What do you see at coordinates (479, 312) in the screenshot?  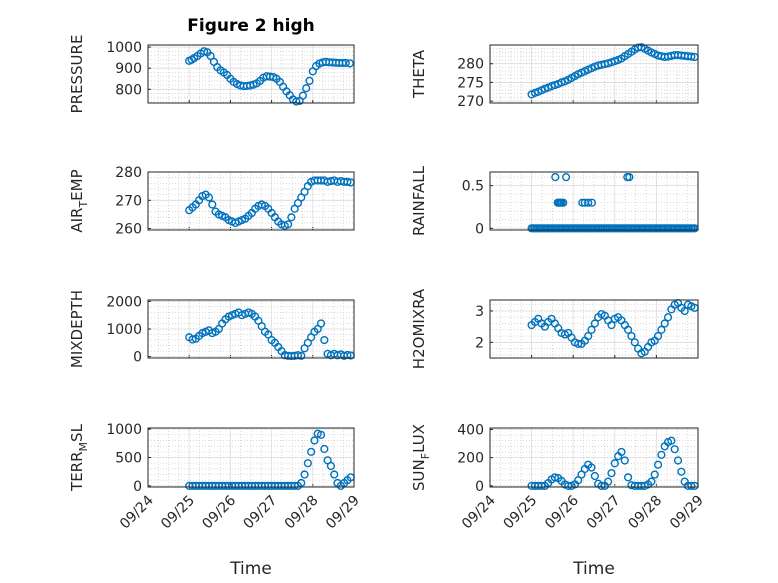 I see `y-tick-label: 3` at bounding box center [479, 312].